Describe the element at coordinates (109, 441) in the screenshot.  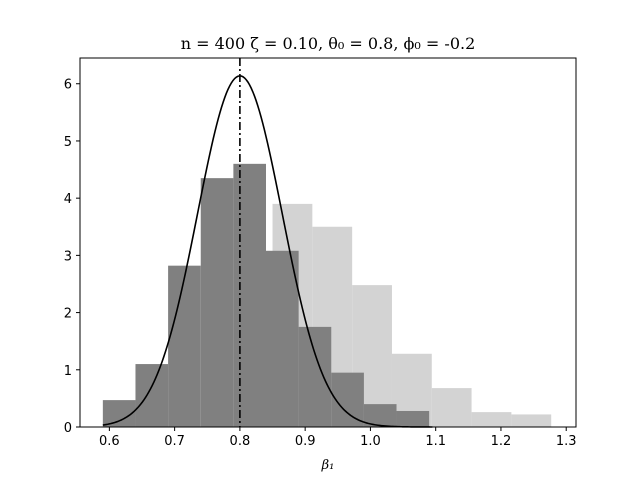
I see `x-tick-label: 0.6` at that location.